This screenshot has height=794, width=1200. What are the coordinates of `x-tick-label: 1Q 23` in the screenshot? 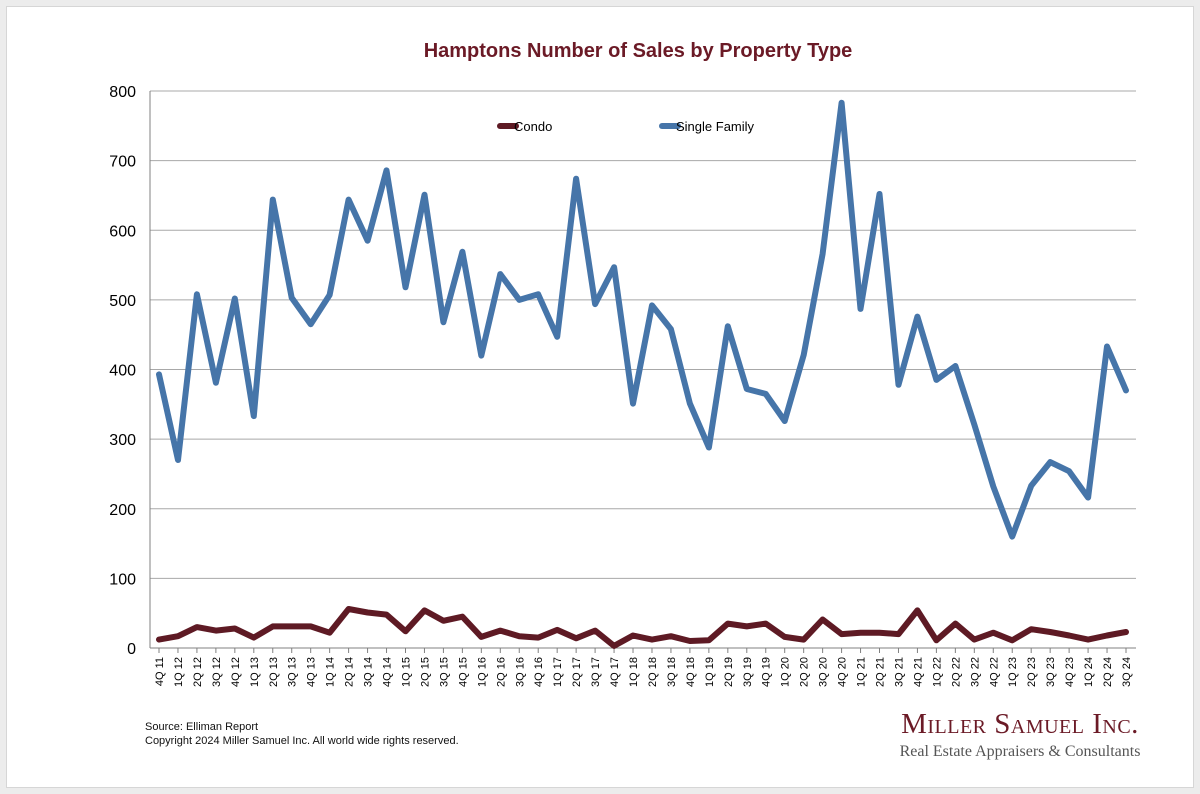 It's located at (1013, 672).